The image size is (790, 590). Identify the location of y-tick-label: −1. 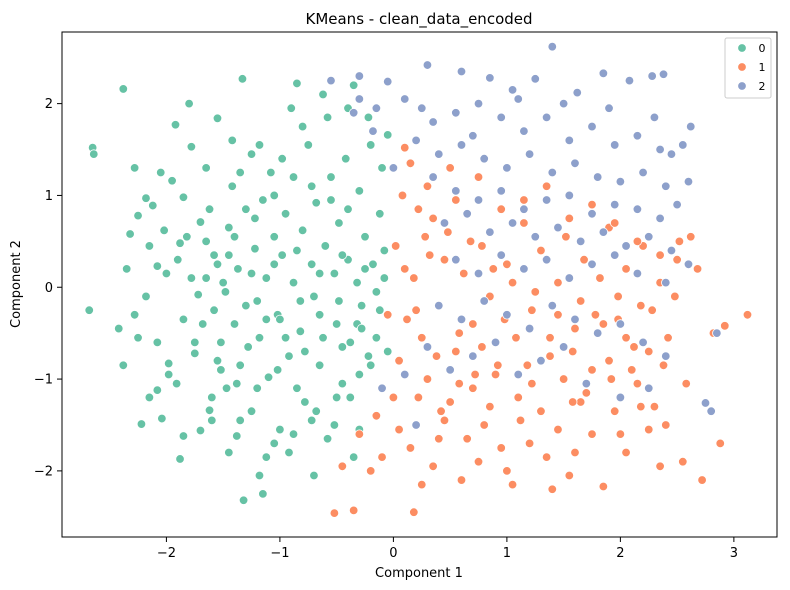
(43, 380).